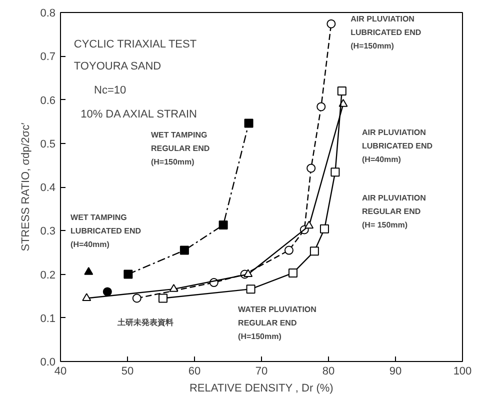  What do you see at coordinates (462, 372) in the screenshot?
I see `x-tick-label: 100` at bounding box center [462, 372].